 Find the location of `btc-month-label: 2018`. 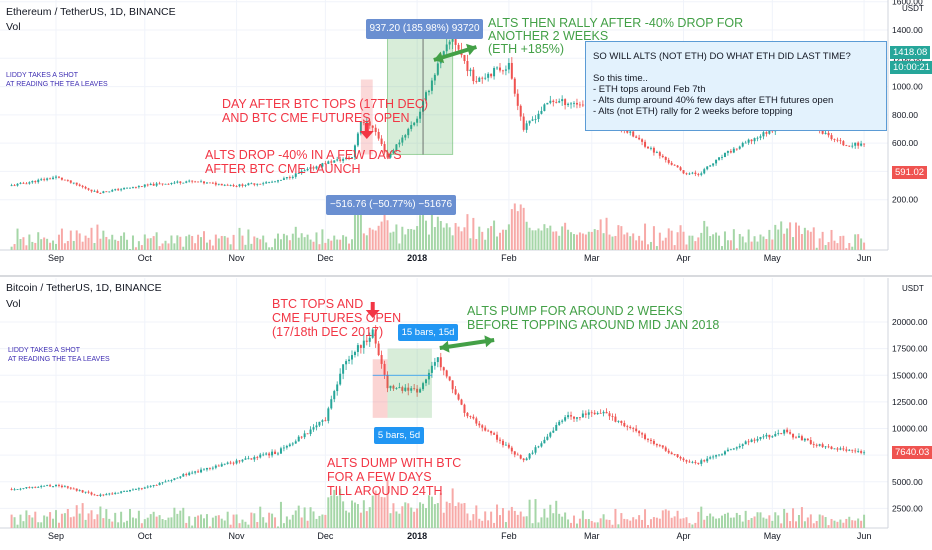

btc-month-label: 2018 is located at coordinates (417, 536).